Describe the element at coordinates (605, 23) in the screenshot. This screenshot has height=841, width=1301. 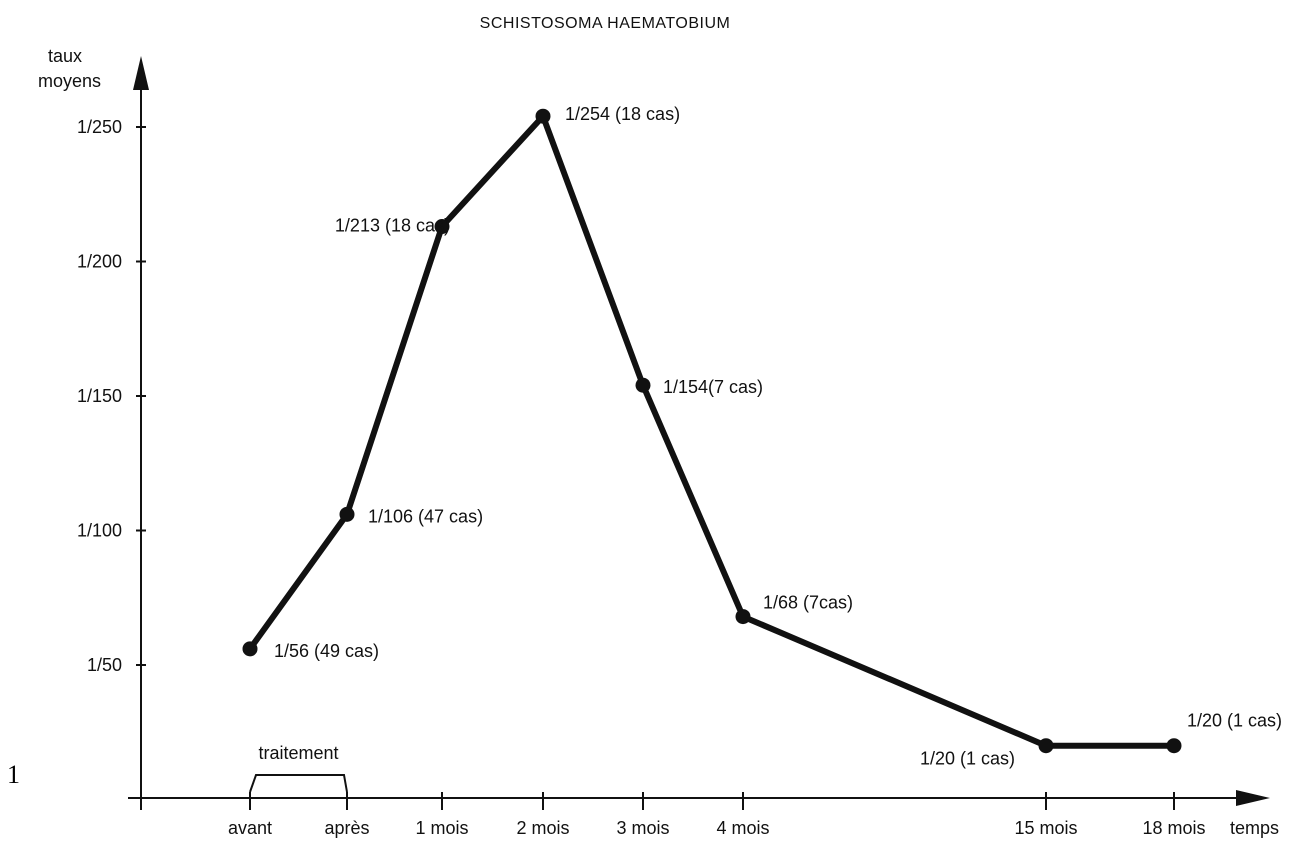
I see `chart-title: SCHISTOSOMA HAEMATOBIUM` at that location.